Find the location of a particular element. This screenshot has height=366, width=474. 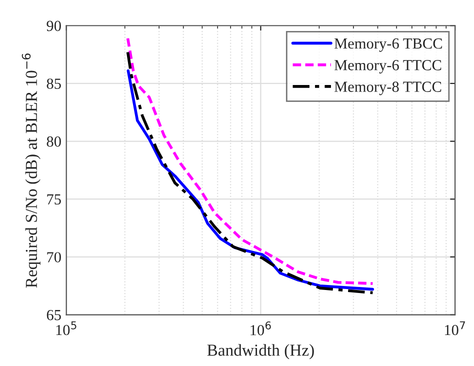

x-tick-label: 10$^{6}$ is located at coordinates (260, 328).